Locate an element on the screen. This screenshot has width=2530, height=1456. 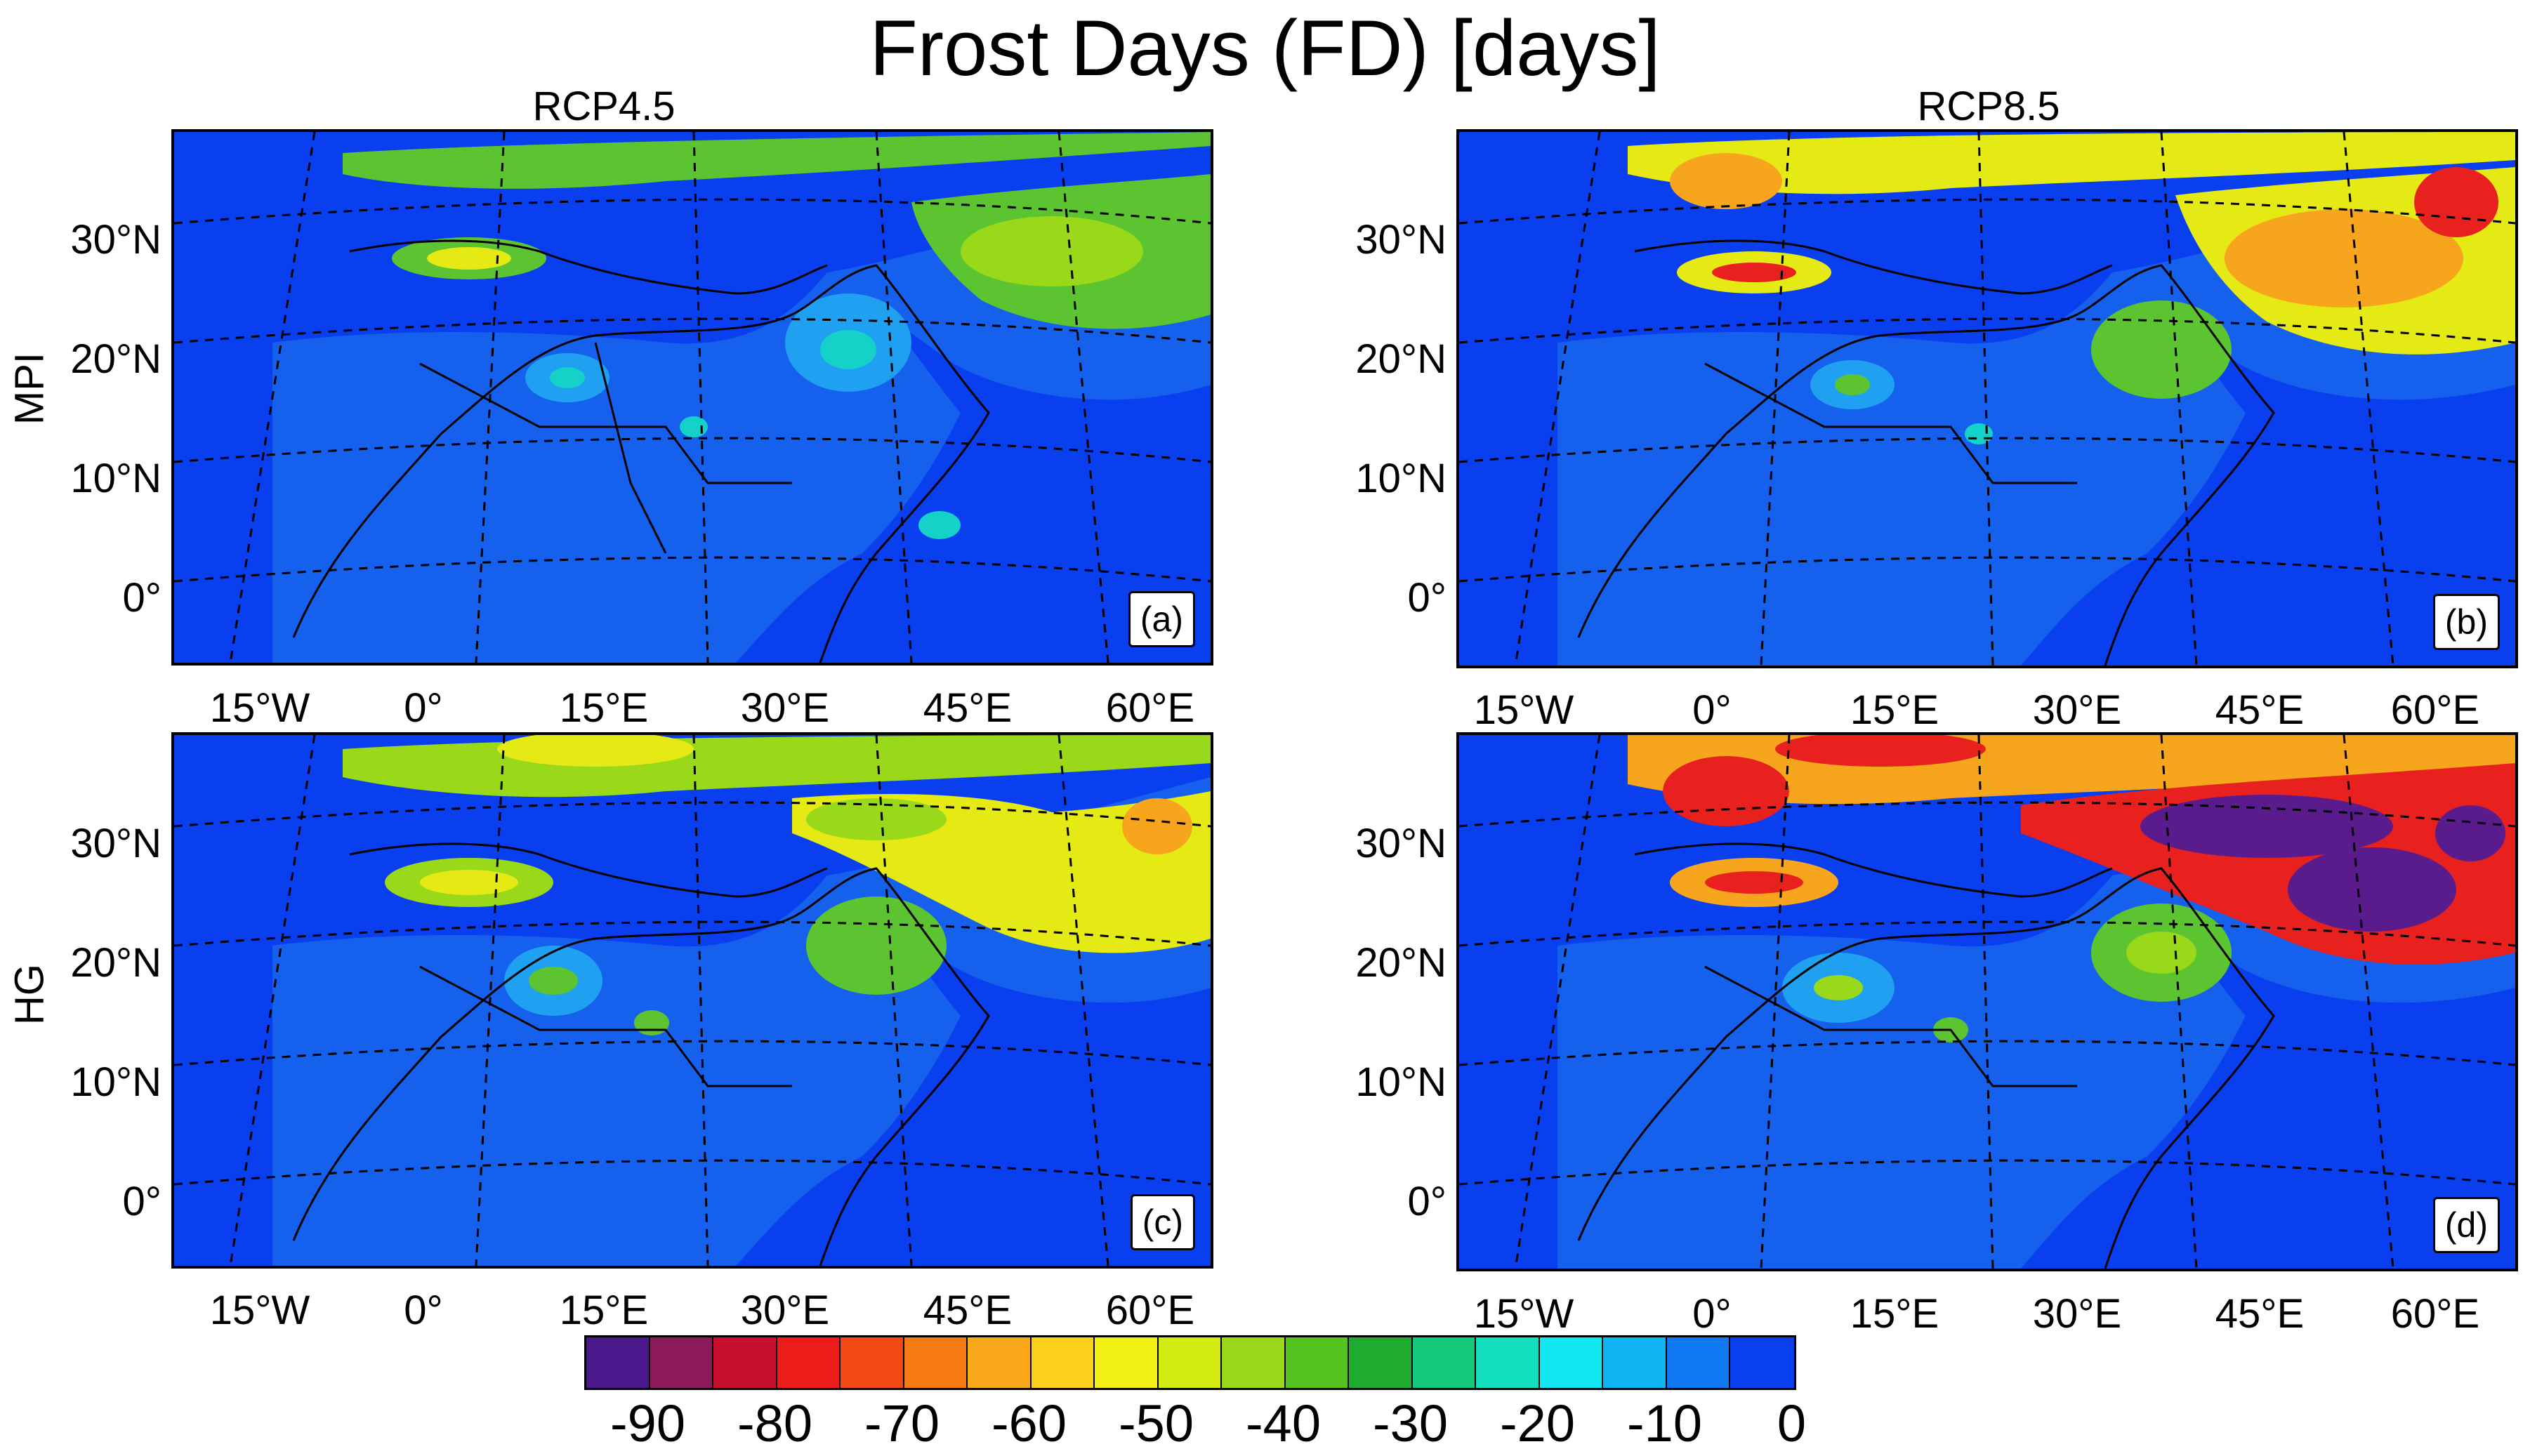
lat-label-b-0: 0° is located at coordinates (1427, 598).